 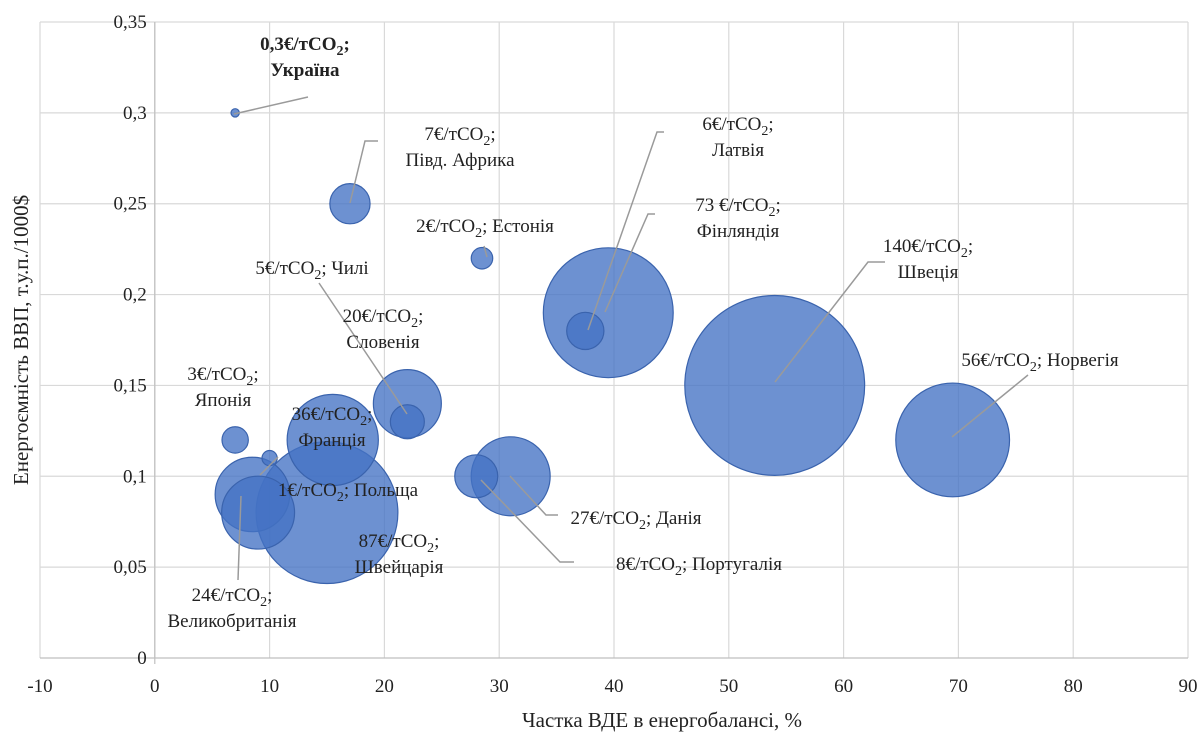 I want to click on price-label: 36€/тСО2;, so click(x=332, y=416).